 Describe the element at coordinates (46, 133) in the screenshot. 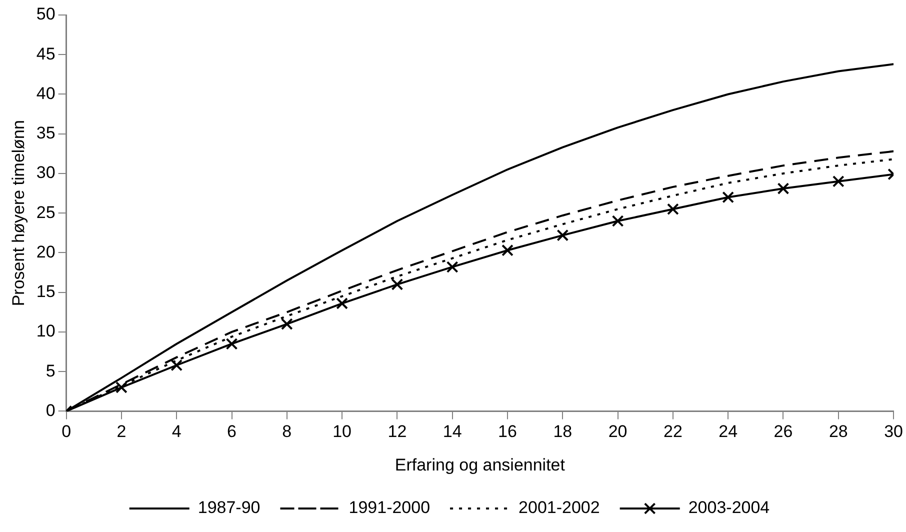

I see `y-tick-label: 35` at that location.